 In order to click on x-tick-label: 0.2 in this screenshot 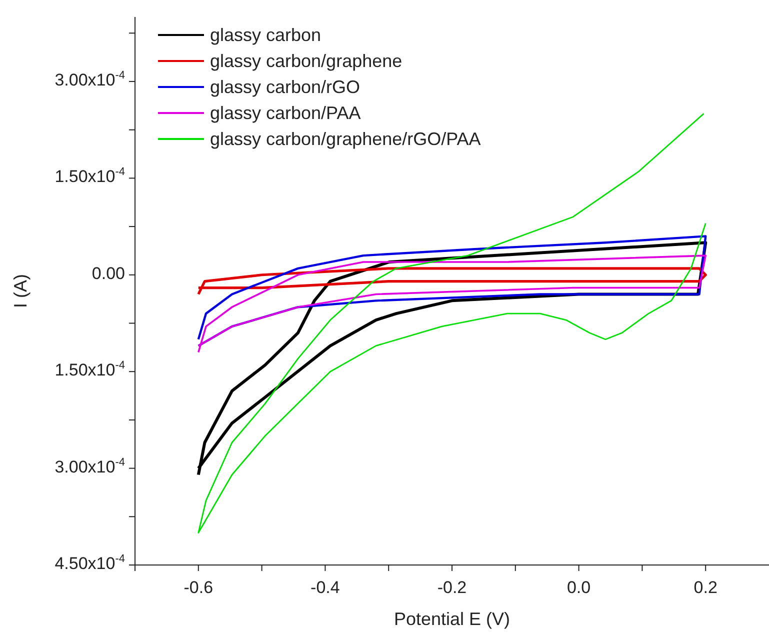, I will do `click(706, 588)`.